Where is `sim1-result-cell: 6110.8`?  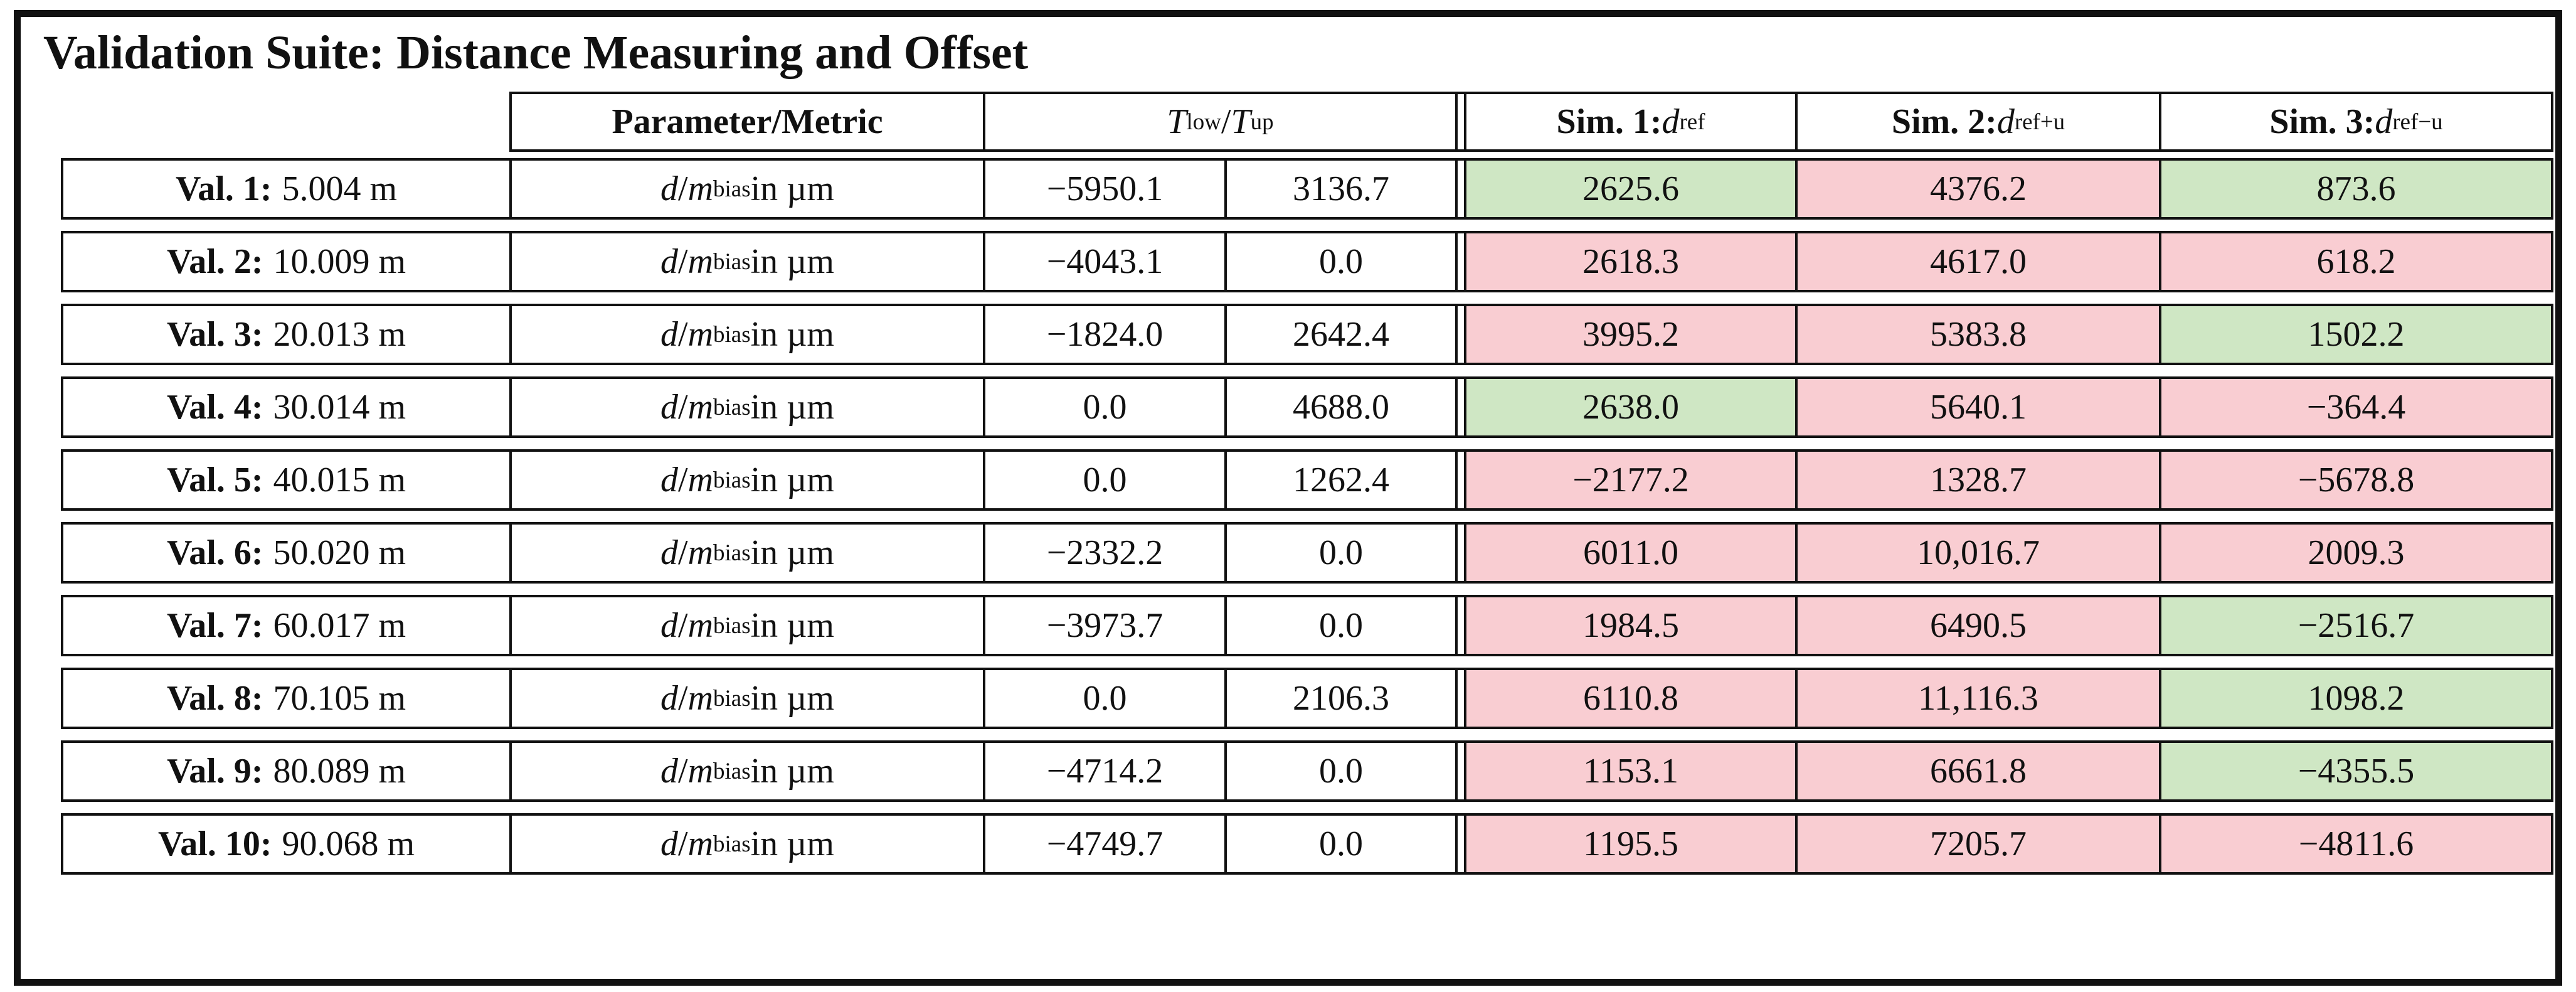 sim1-result-cell: 6110.8 is located at coordinates (1629, 698).